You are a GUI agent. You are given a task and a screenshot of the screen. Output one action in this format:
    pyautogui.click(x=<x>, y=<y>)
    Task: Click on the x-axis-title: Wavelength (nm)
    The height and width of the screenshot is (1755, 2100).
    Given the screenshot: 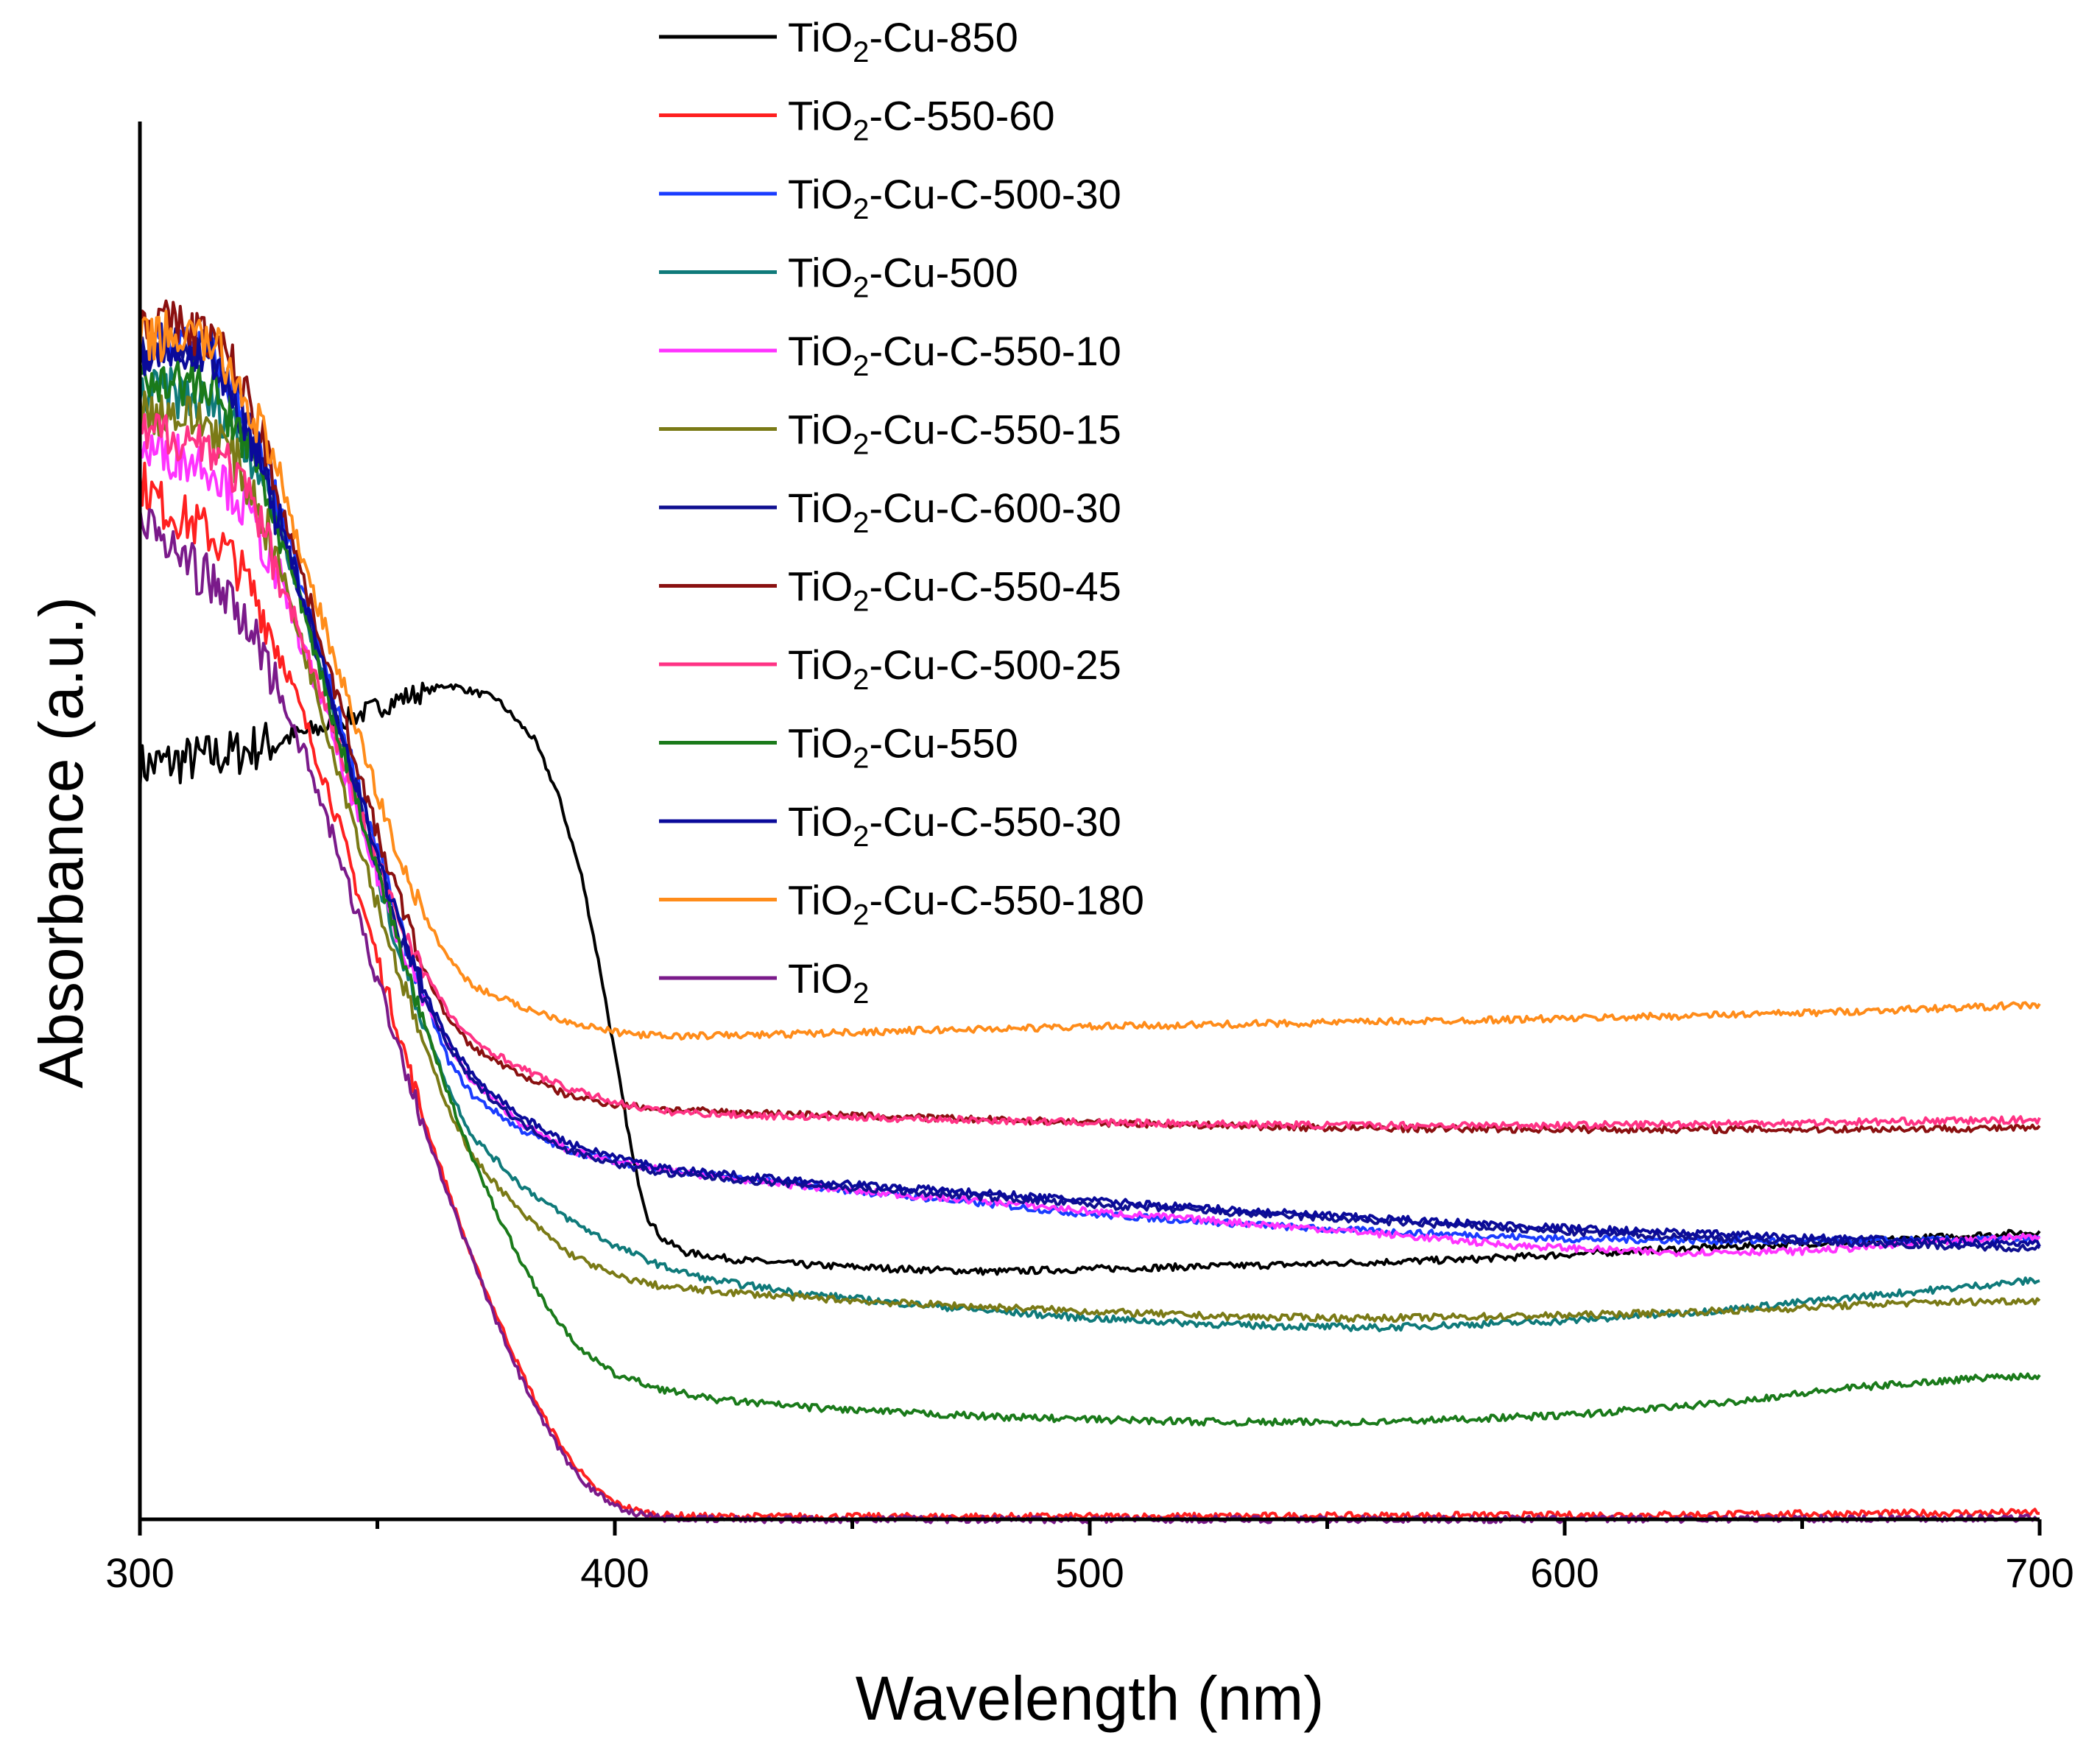 What is the action you would take?
    pyautogui.click(x=1090, y=1698)
    